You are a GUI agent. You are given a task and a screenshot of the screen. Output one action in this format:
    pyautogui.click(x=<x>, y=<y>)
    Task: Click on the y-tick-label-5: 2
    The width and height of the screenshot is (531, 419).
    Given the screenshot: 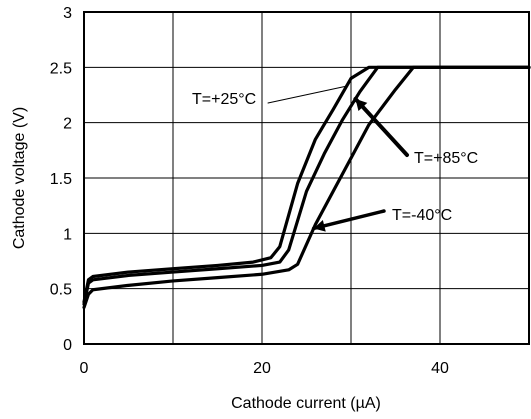 What is the action you would take?
    pyautogui.click(x=67, y=124)
    